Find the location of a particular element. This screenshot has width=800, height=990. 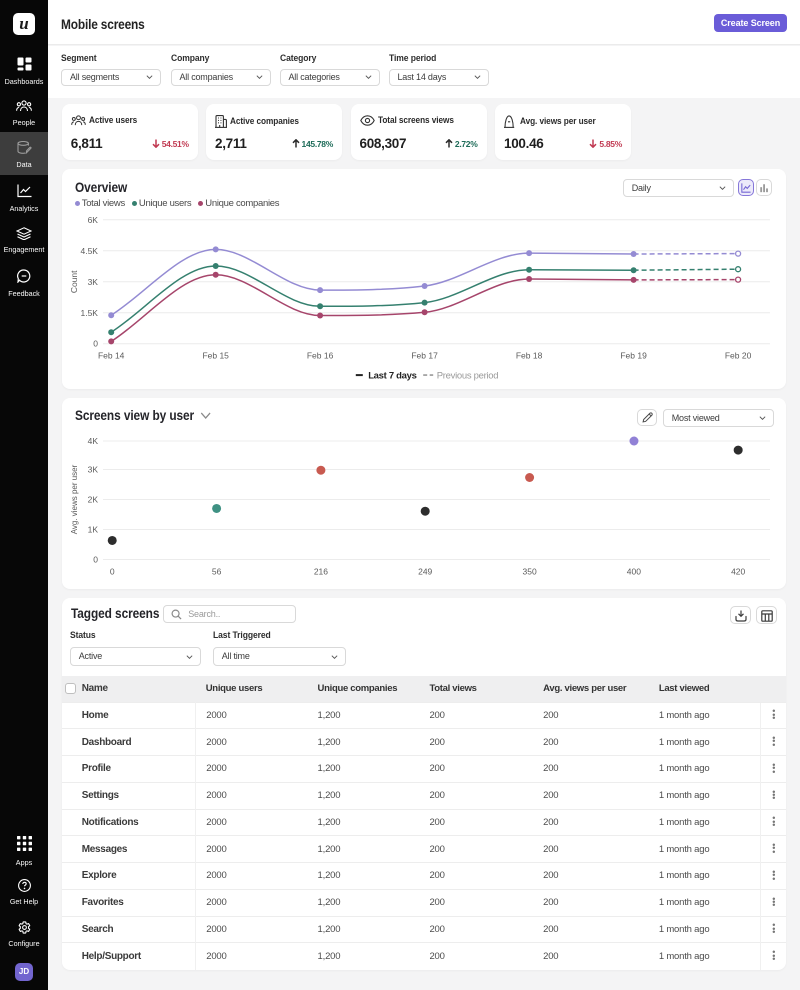

svg-text: 4K is located at coordinates (92, 440).